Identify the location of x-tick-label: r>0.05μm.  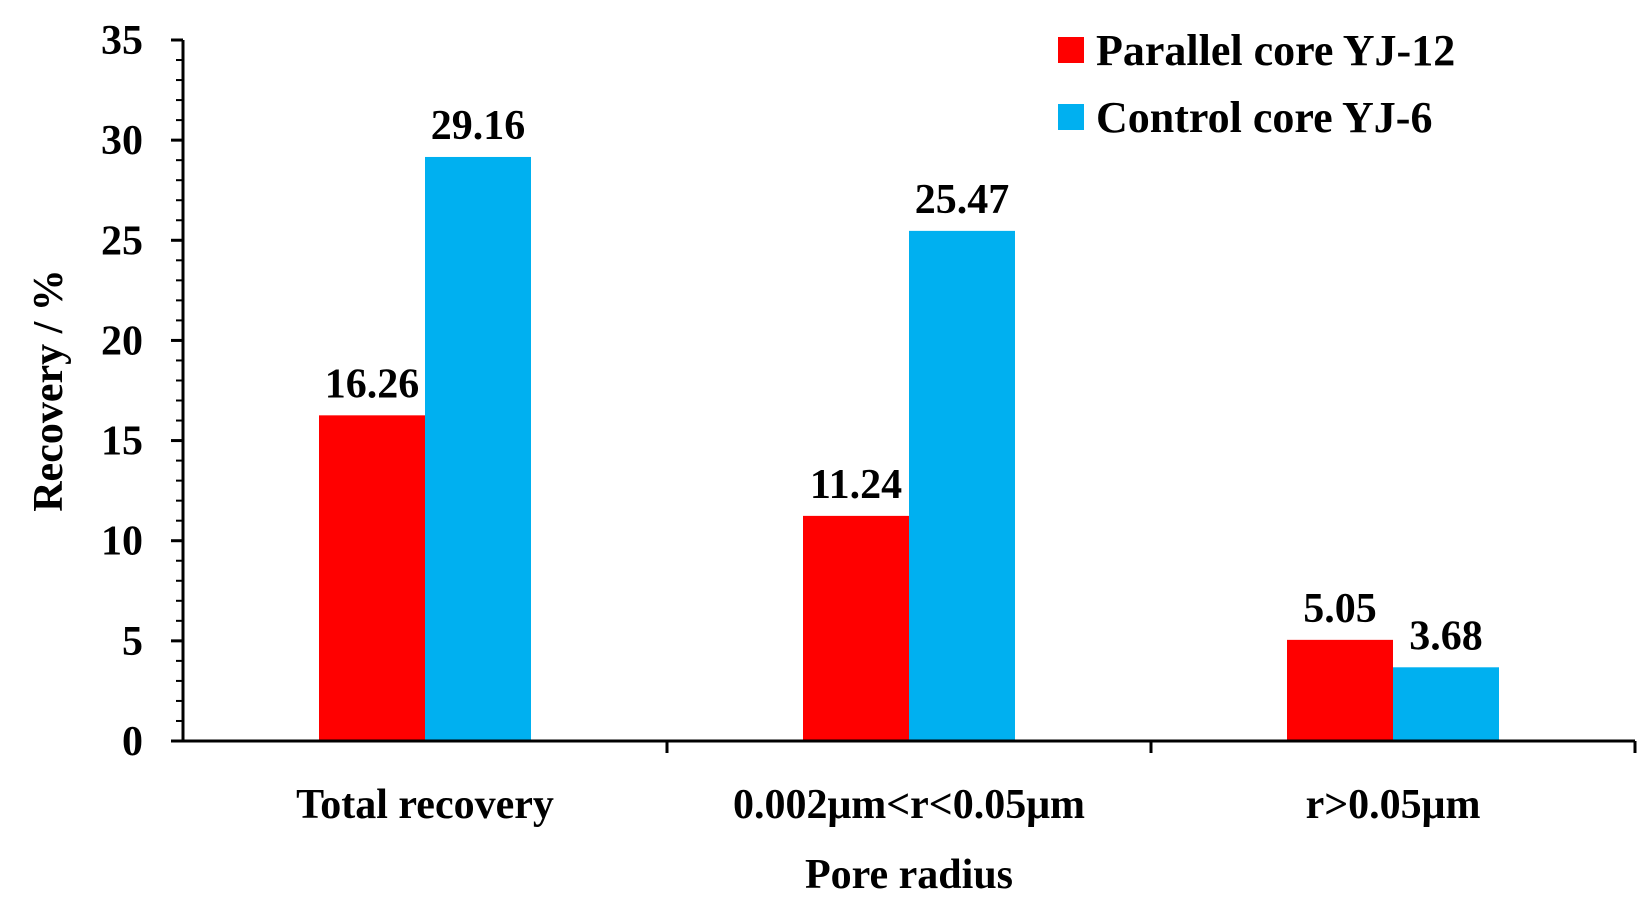
(1393, 805).